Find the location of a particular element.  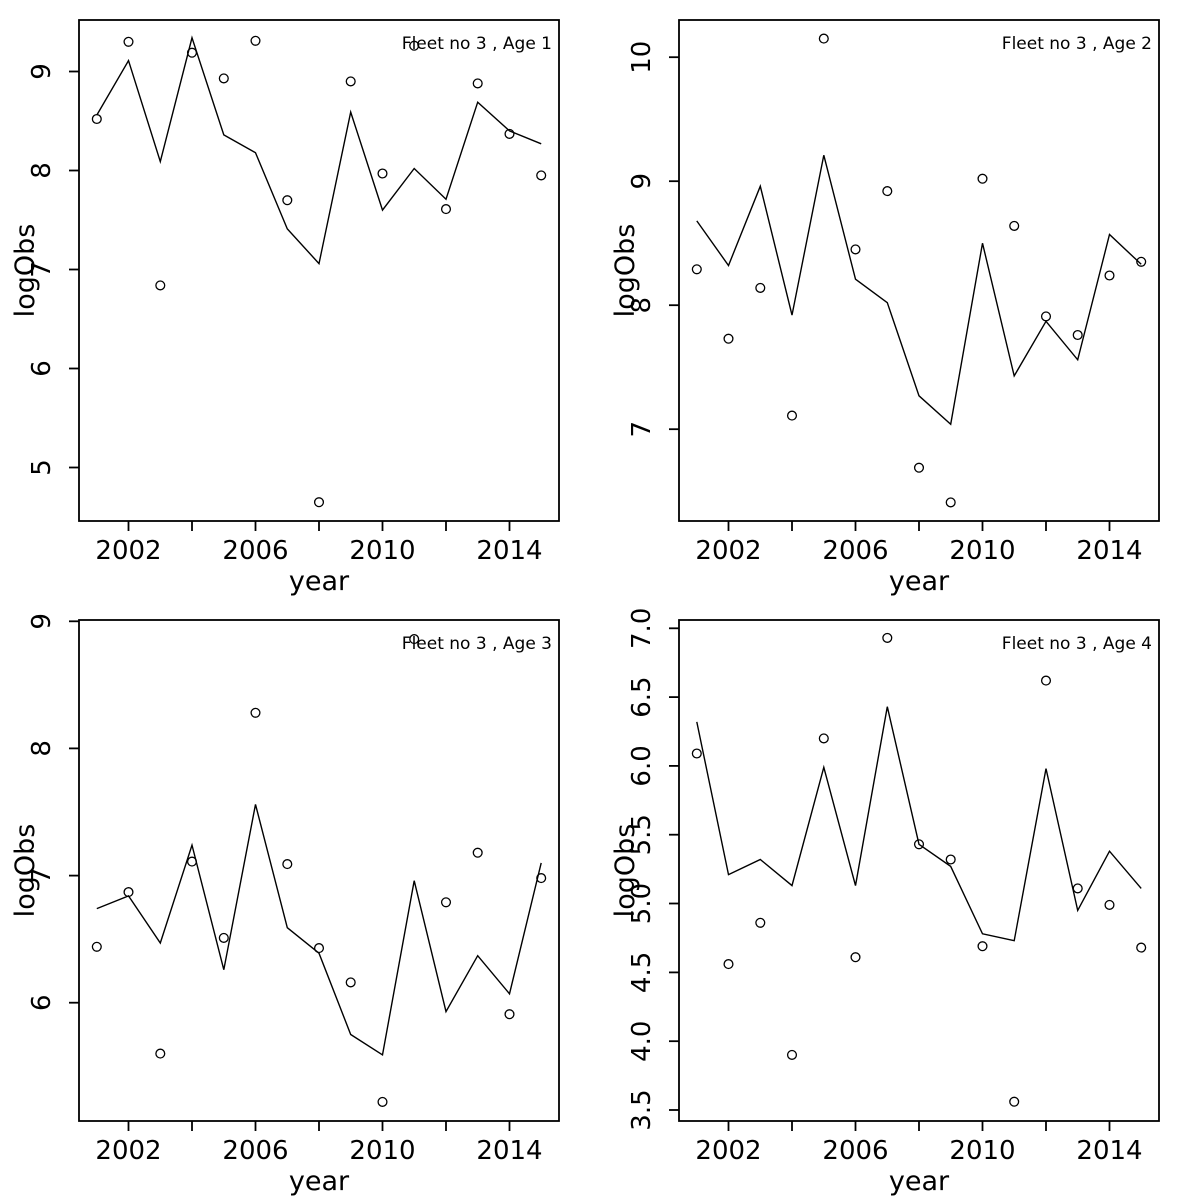

y-tick-label: 3.5 is located at coordinates (642, 1109).